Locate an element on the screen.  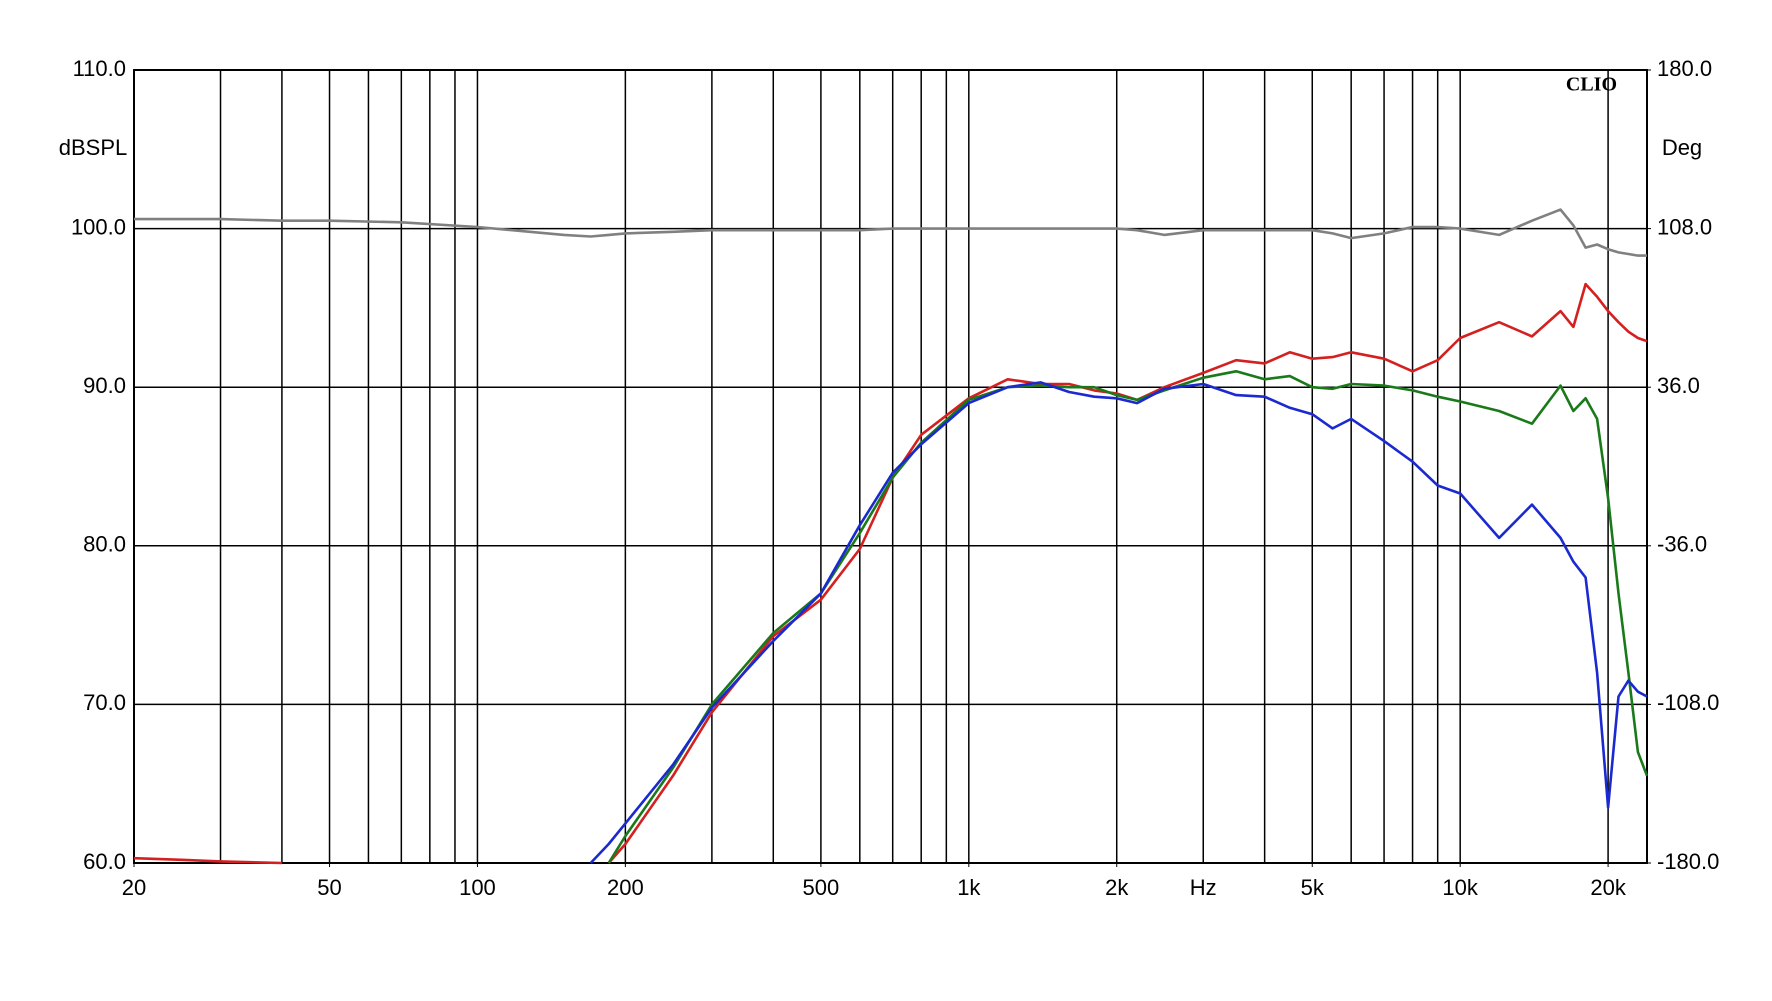
x-tick-label: 1k is located at coordinates (969, 887).